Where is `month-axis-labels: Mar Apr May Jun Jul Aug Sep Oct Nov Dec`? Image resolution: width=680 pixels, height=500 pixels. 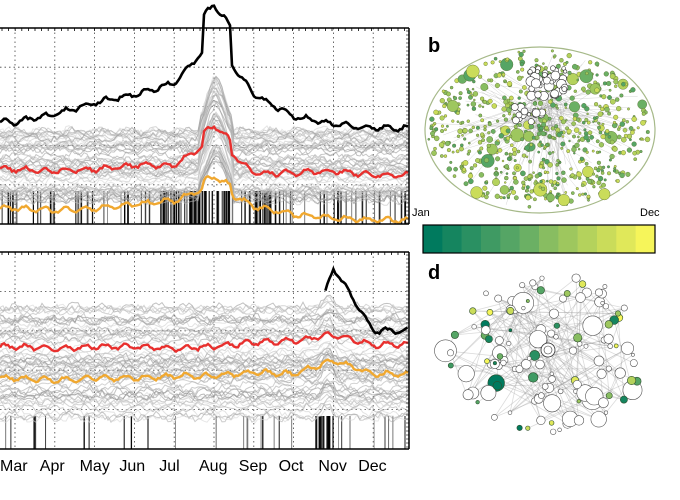
month-axis-labels: Mar Apr May Jun Jul Aug Sep Oct Nov Dec is located at coordinates (193, 466).